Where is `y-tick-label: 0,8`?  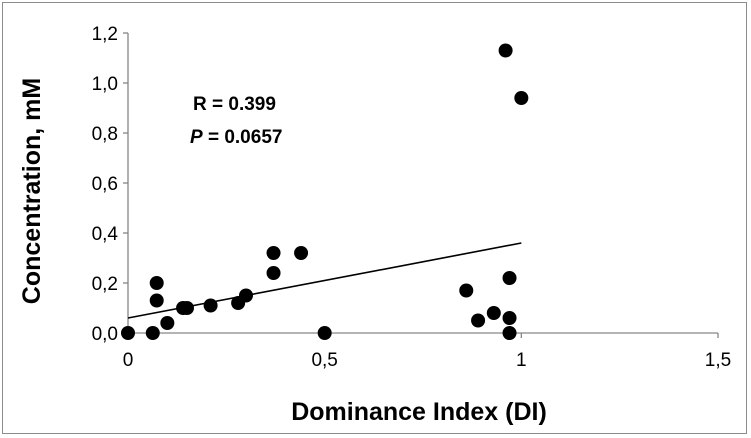 y-tick-label: 0,8 is located at coordinates (105, 134).